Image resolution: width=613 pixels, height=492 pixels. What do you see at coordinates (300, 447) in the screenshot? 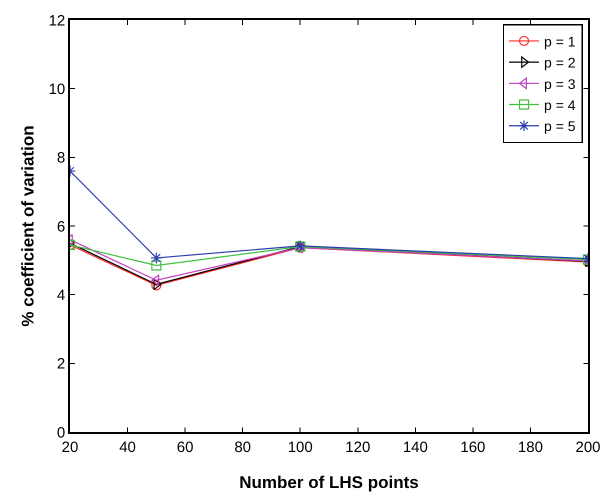
I see `x-tick-label: 100` at bounding box center [300, 447].